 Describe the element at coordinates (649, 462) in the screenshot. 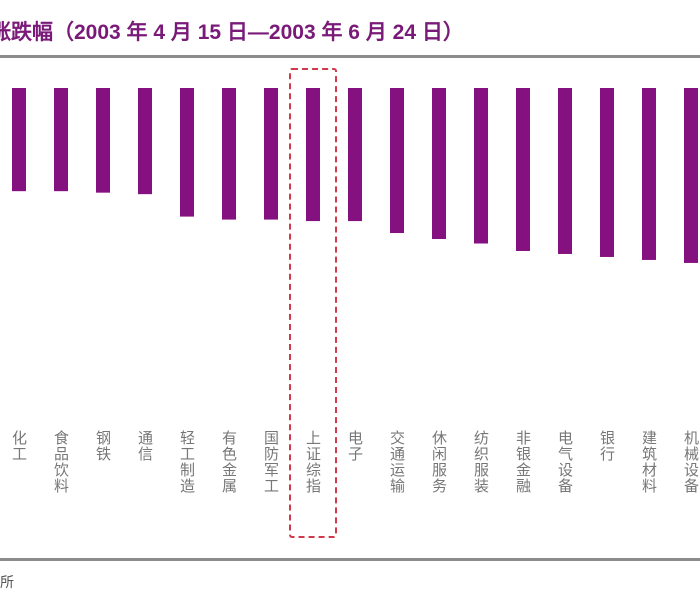

I see `x-tick-label: 建筑材料` at that location.